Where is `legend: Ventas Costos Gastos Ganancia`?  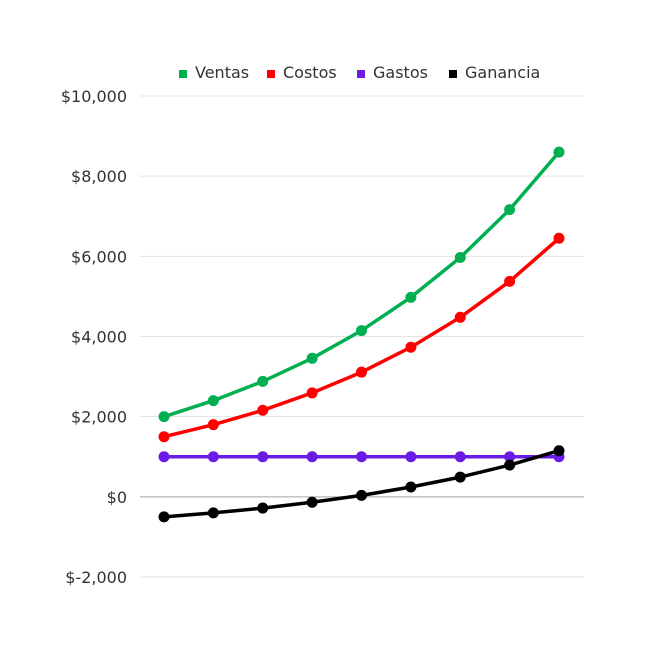 legend: Ventas Costos Gastos Ganancia is located at coordinates (359, 72).